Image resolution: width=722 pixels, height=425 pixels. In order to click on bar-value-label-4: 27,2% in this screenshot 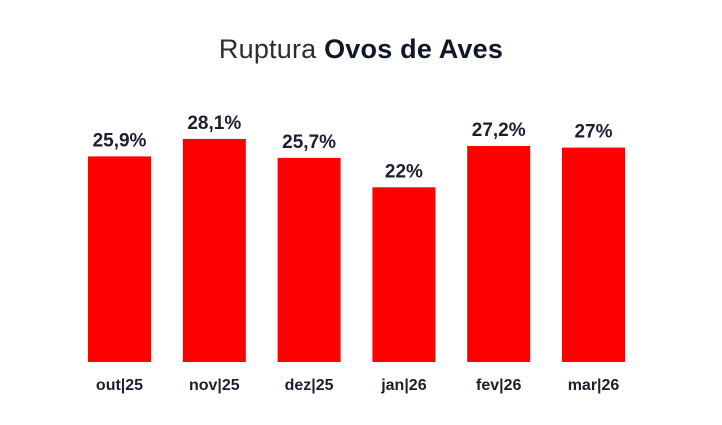, I will do `click(499, 130)`.